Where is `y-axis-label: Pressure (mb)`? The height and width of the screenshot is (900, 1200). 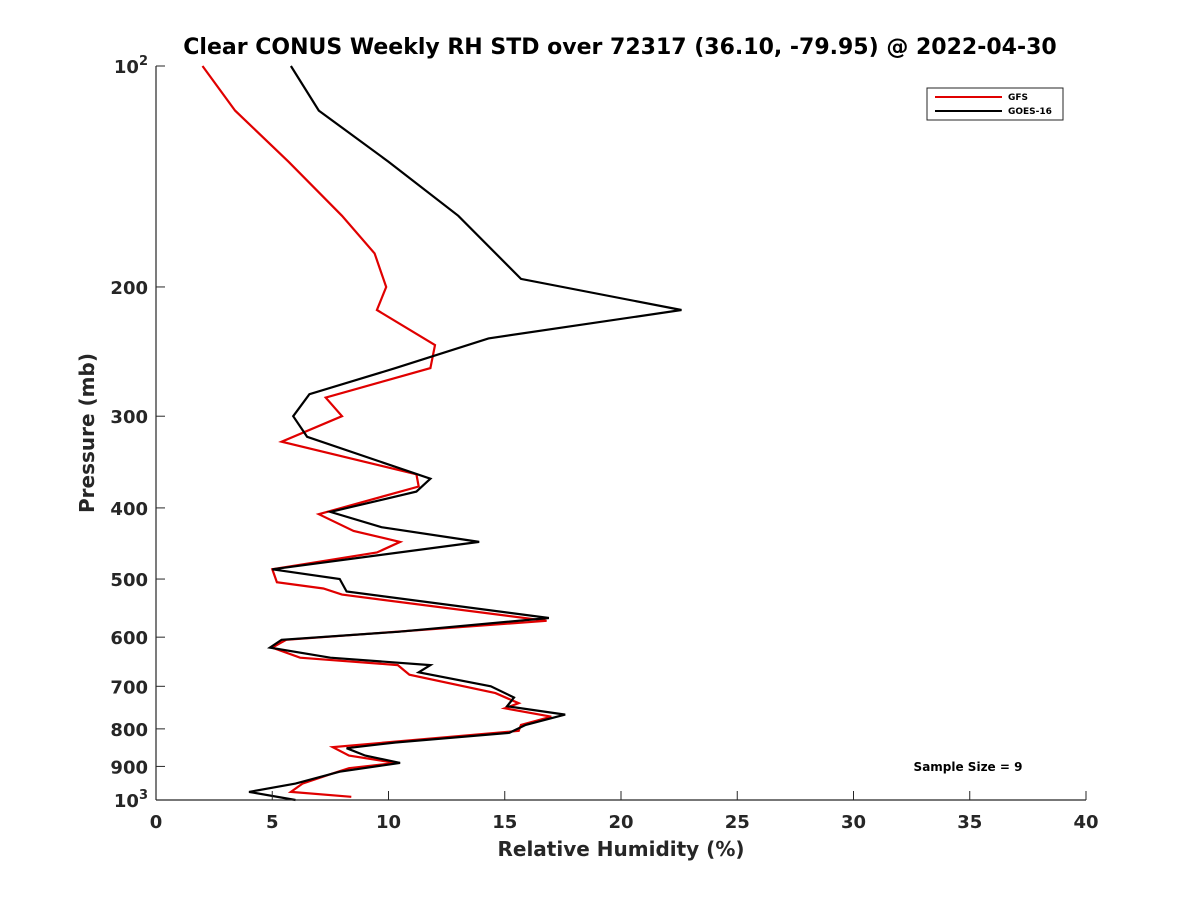 y-axis-label: Pressure (mb) is located at coordinates (87, 433).